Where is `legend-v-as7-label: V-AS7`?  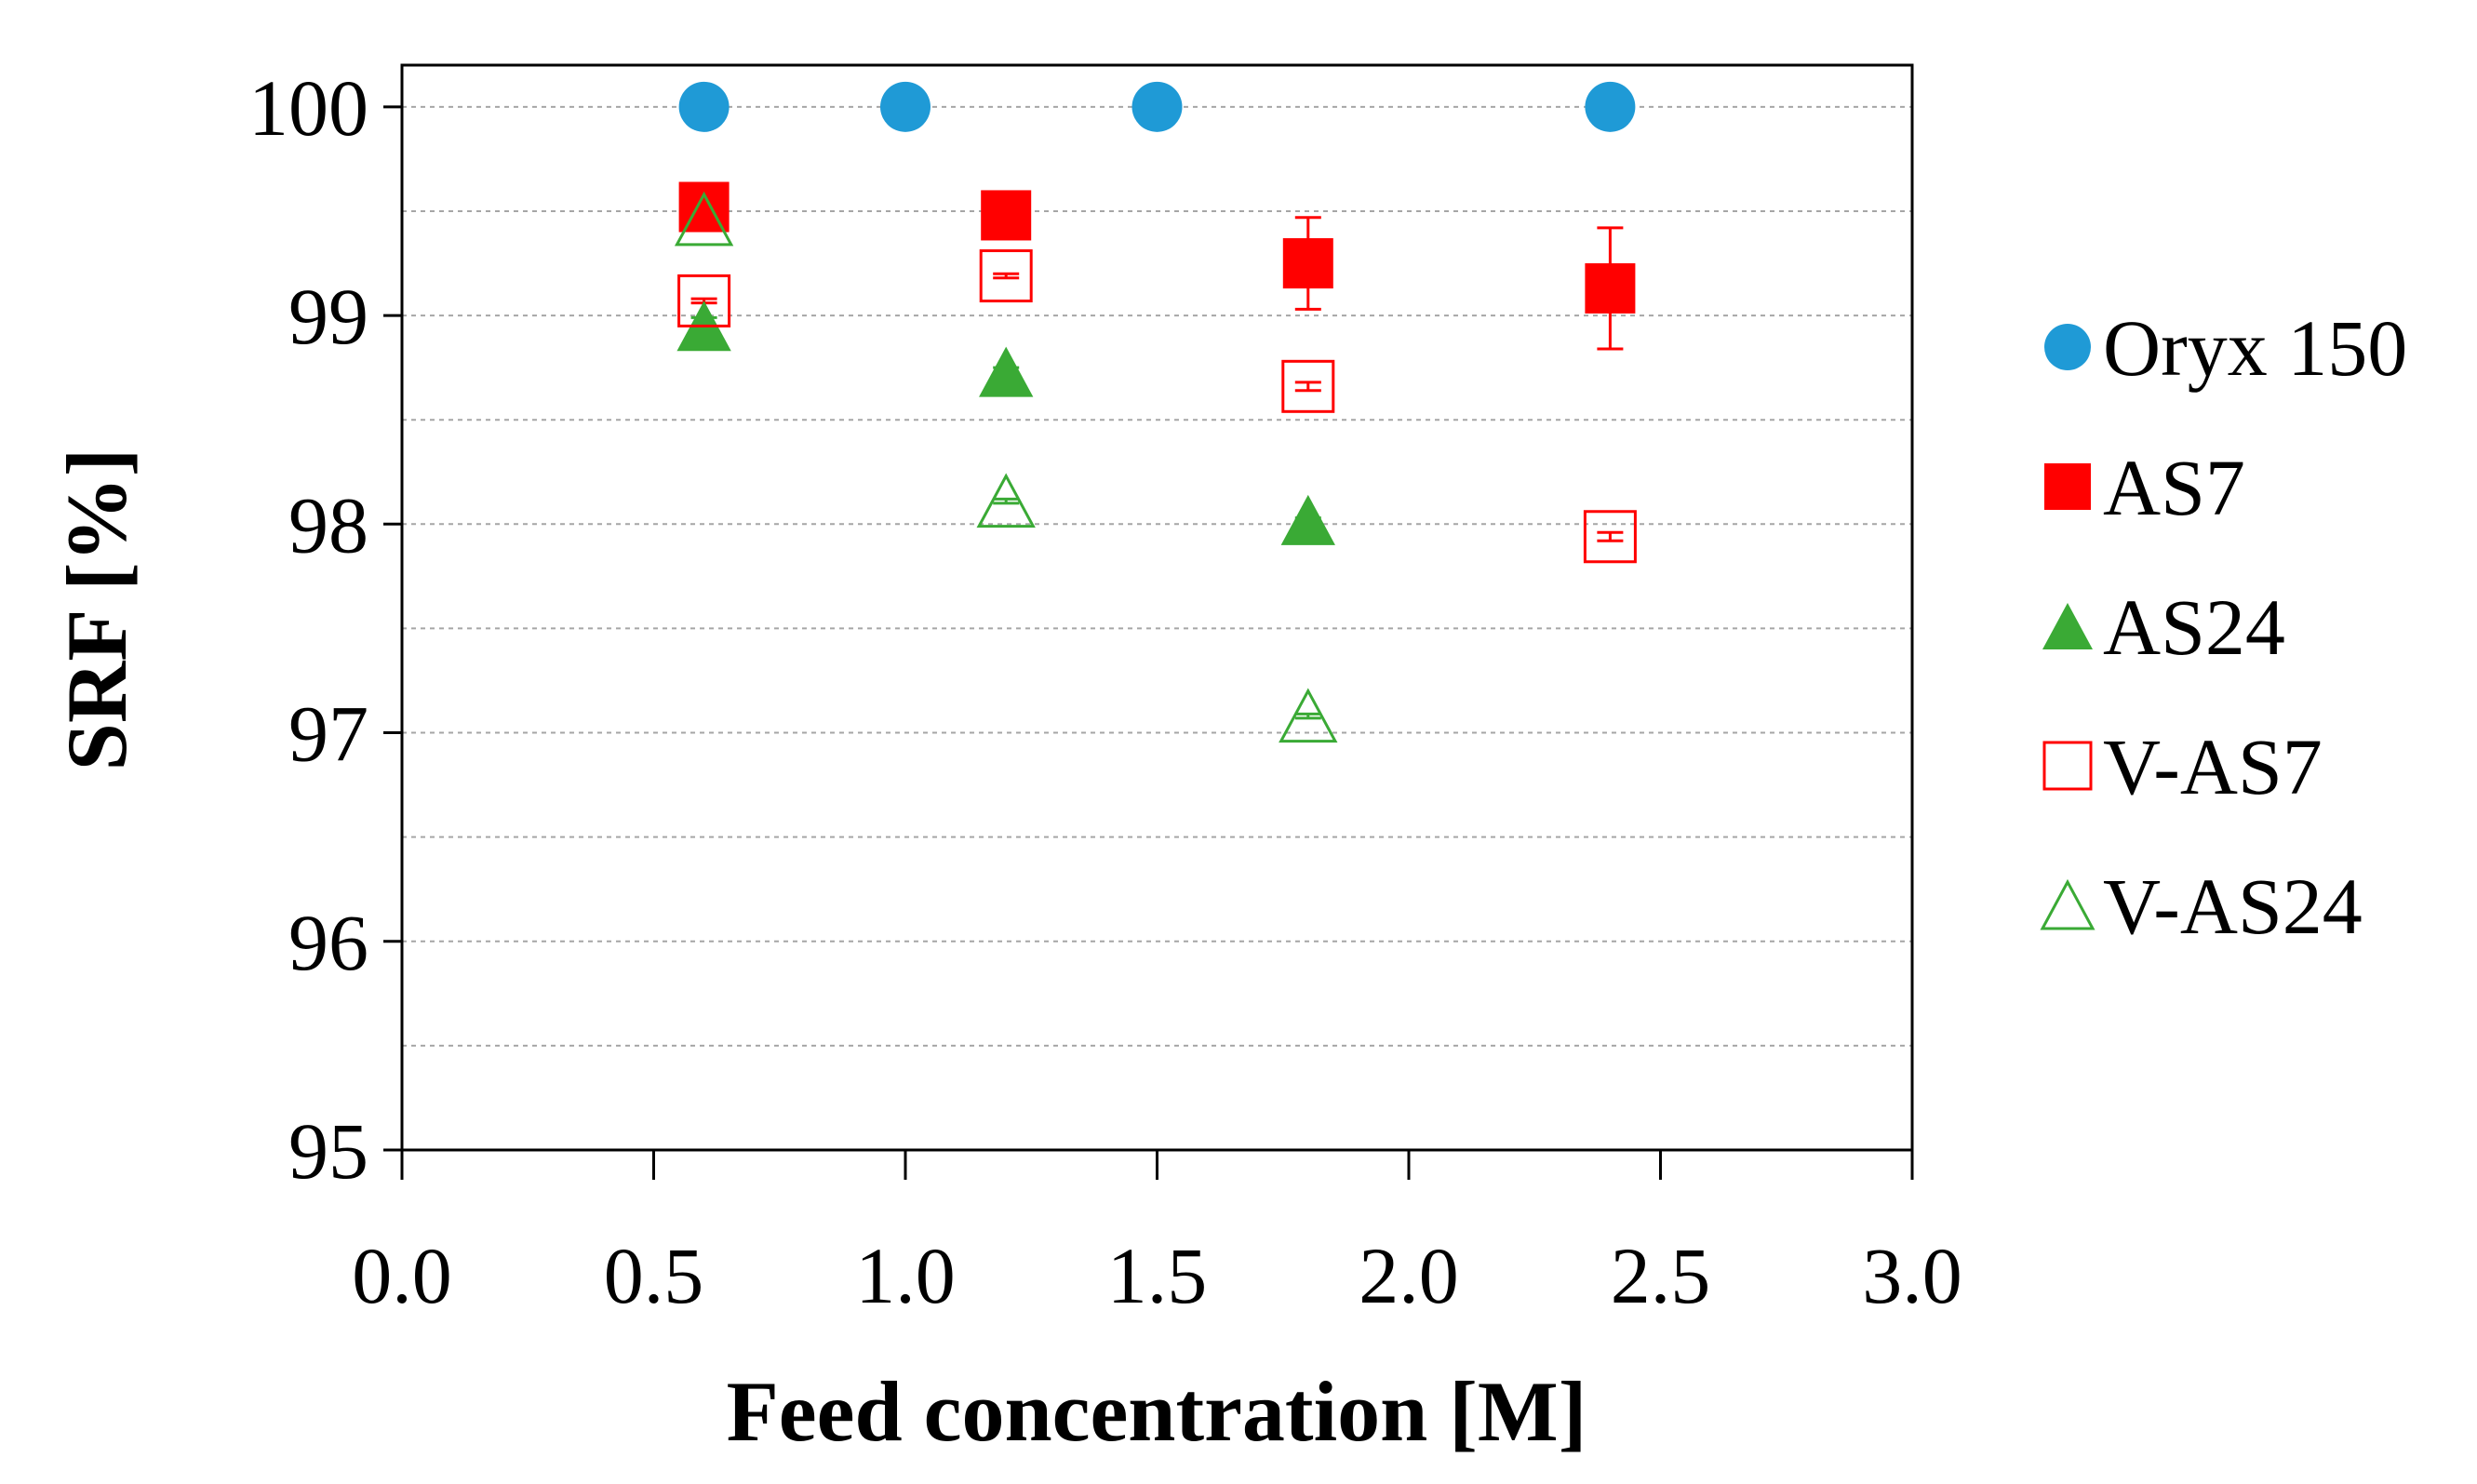 legend-v-as7-label: V-AS7 is located at coordinates (2213, 766).